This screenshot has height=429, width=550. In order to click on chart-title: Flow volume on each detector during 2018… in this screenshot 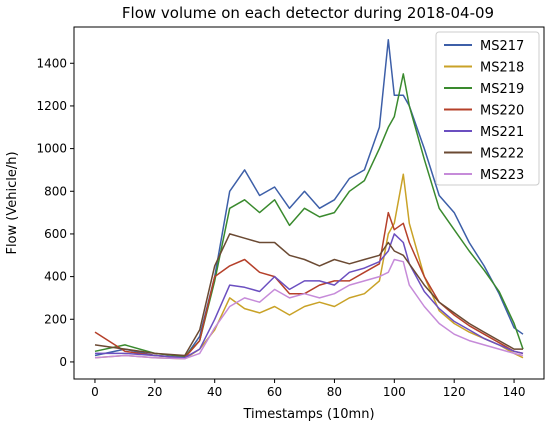, I will do `click(308, 13)`.